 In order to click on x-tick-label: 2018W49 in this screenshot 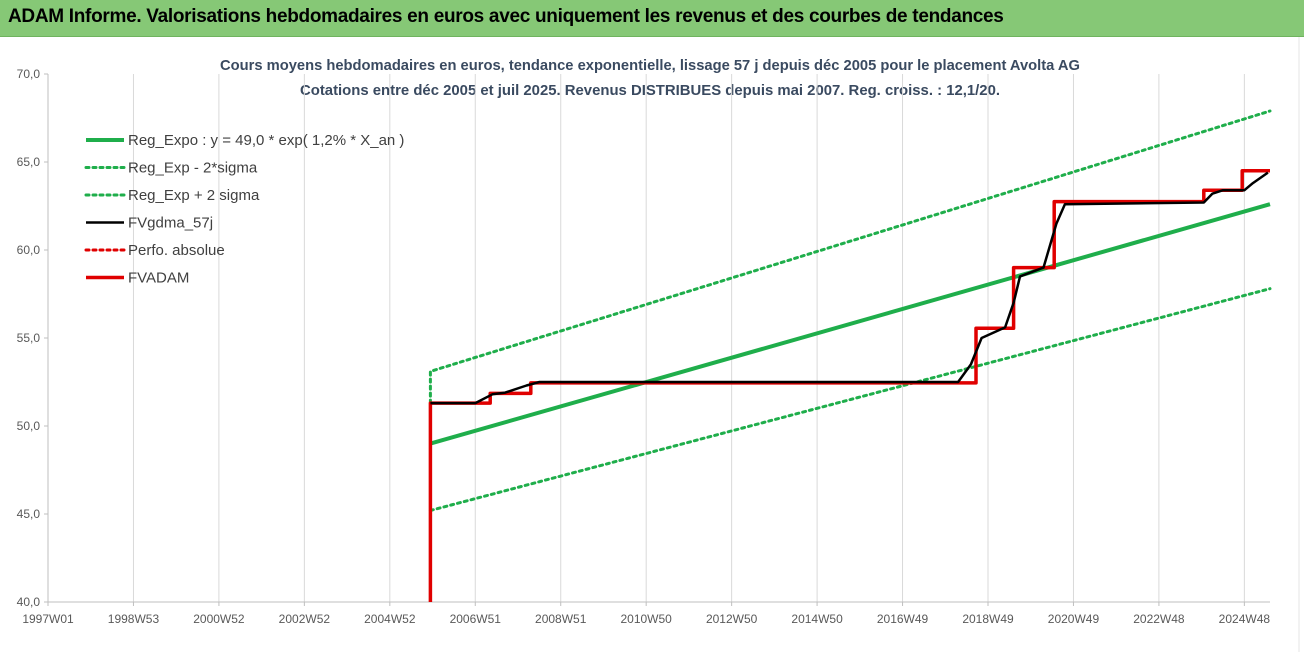, I will do `click(988, 619)`.